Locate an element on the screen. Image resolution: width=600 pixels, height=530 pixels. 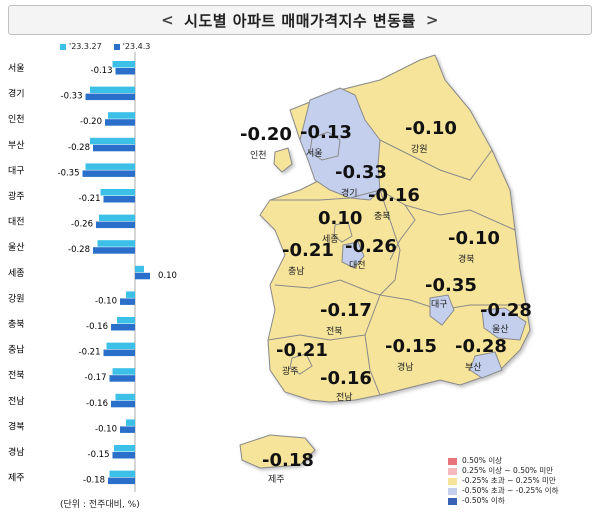
map-region-name: 경남 is located at coordinates (405, 368).